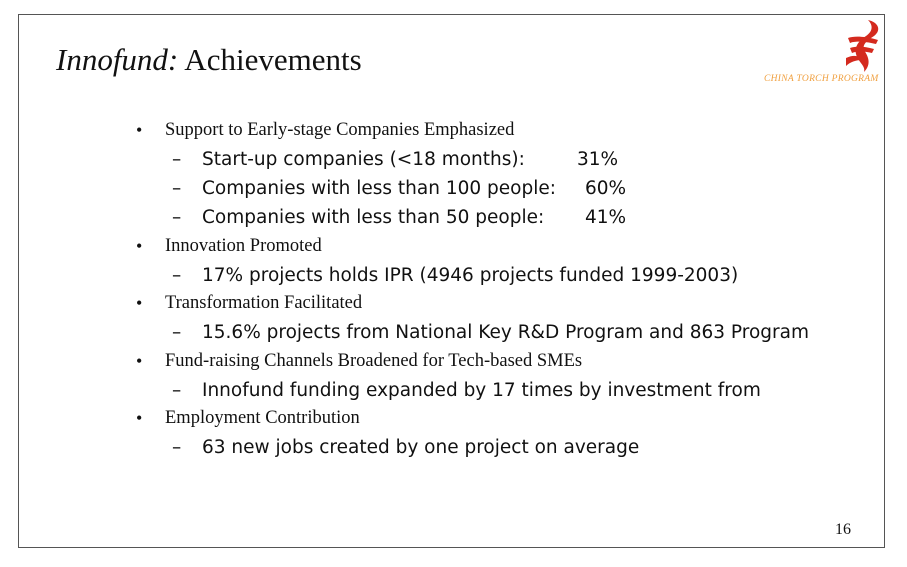 The image size is (907, 567). I want to click on item-value: 60%, so click(606, 188).